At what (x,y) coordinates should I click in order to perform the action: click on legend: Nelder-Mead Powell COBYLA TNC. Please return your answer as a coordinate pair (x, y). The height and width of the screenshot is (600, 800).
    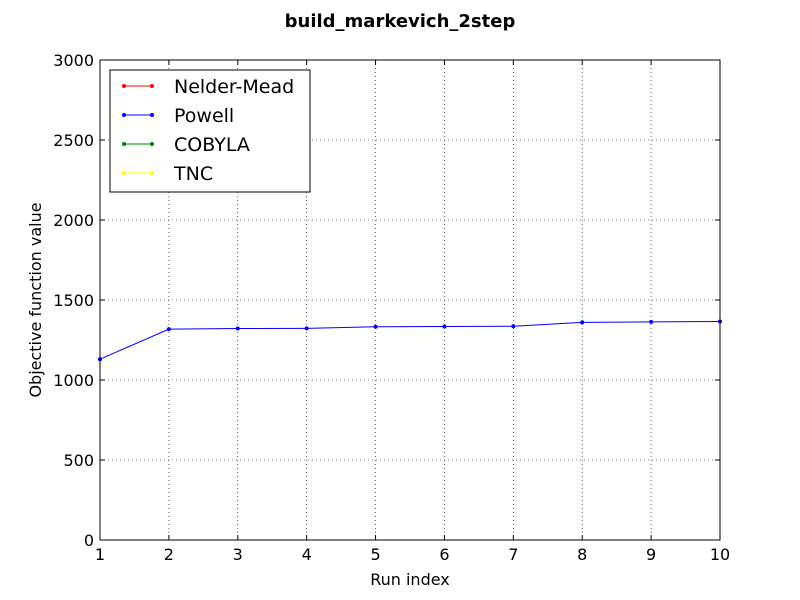
    Looking at the image, I should click on (210, 131).